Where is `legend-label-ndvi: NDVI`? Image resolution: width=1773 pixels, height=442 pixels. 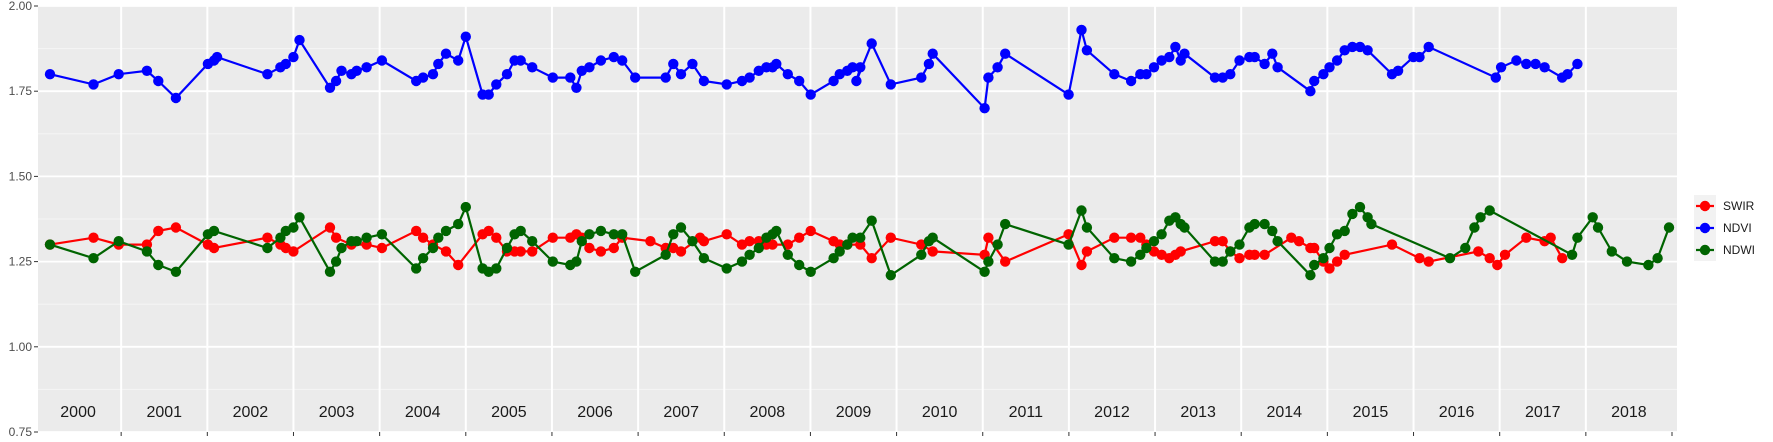 legend-label-ndvi: NDVI is located at coordinates (1737, 228).